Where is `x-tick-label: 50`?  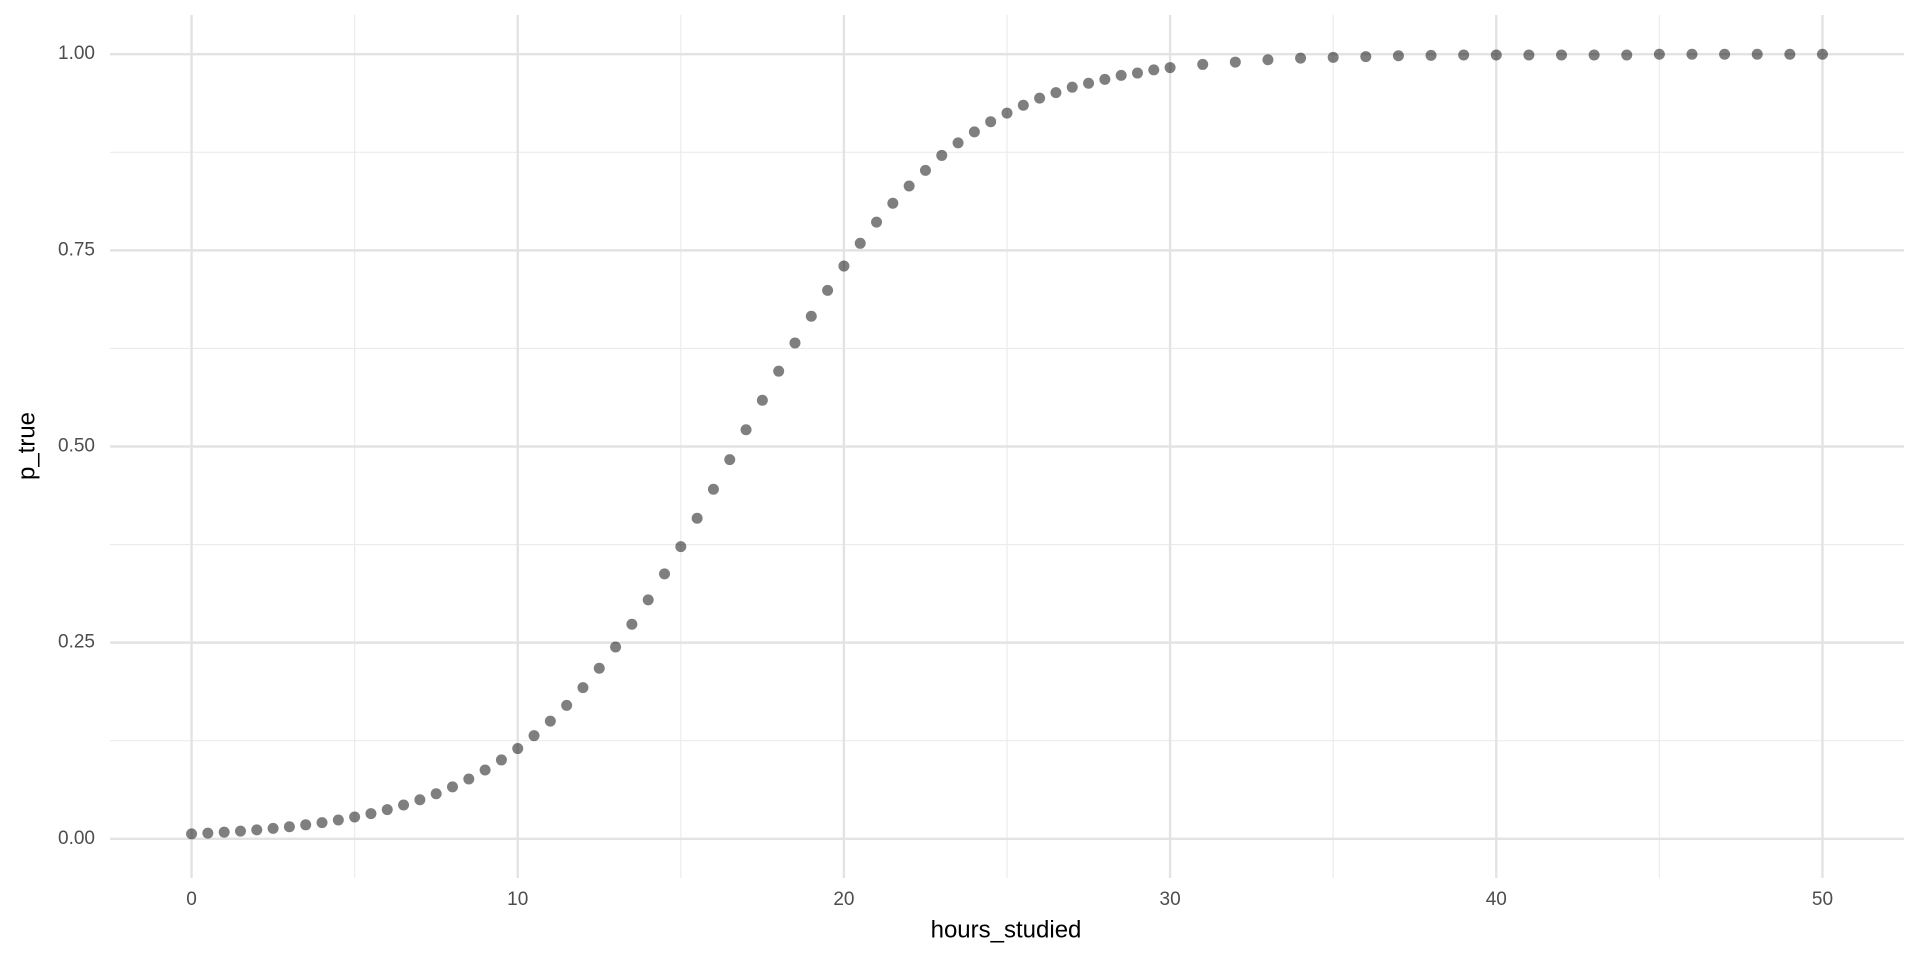
x-tick-label: 50 is located at coordinates (1822, 899).